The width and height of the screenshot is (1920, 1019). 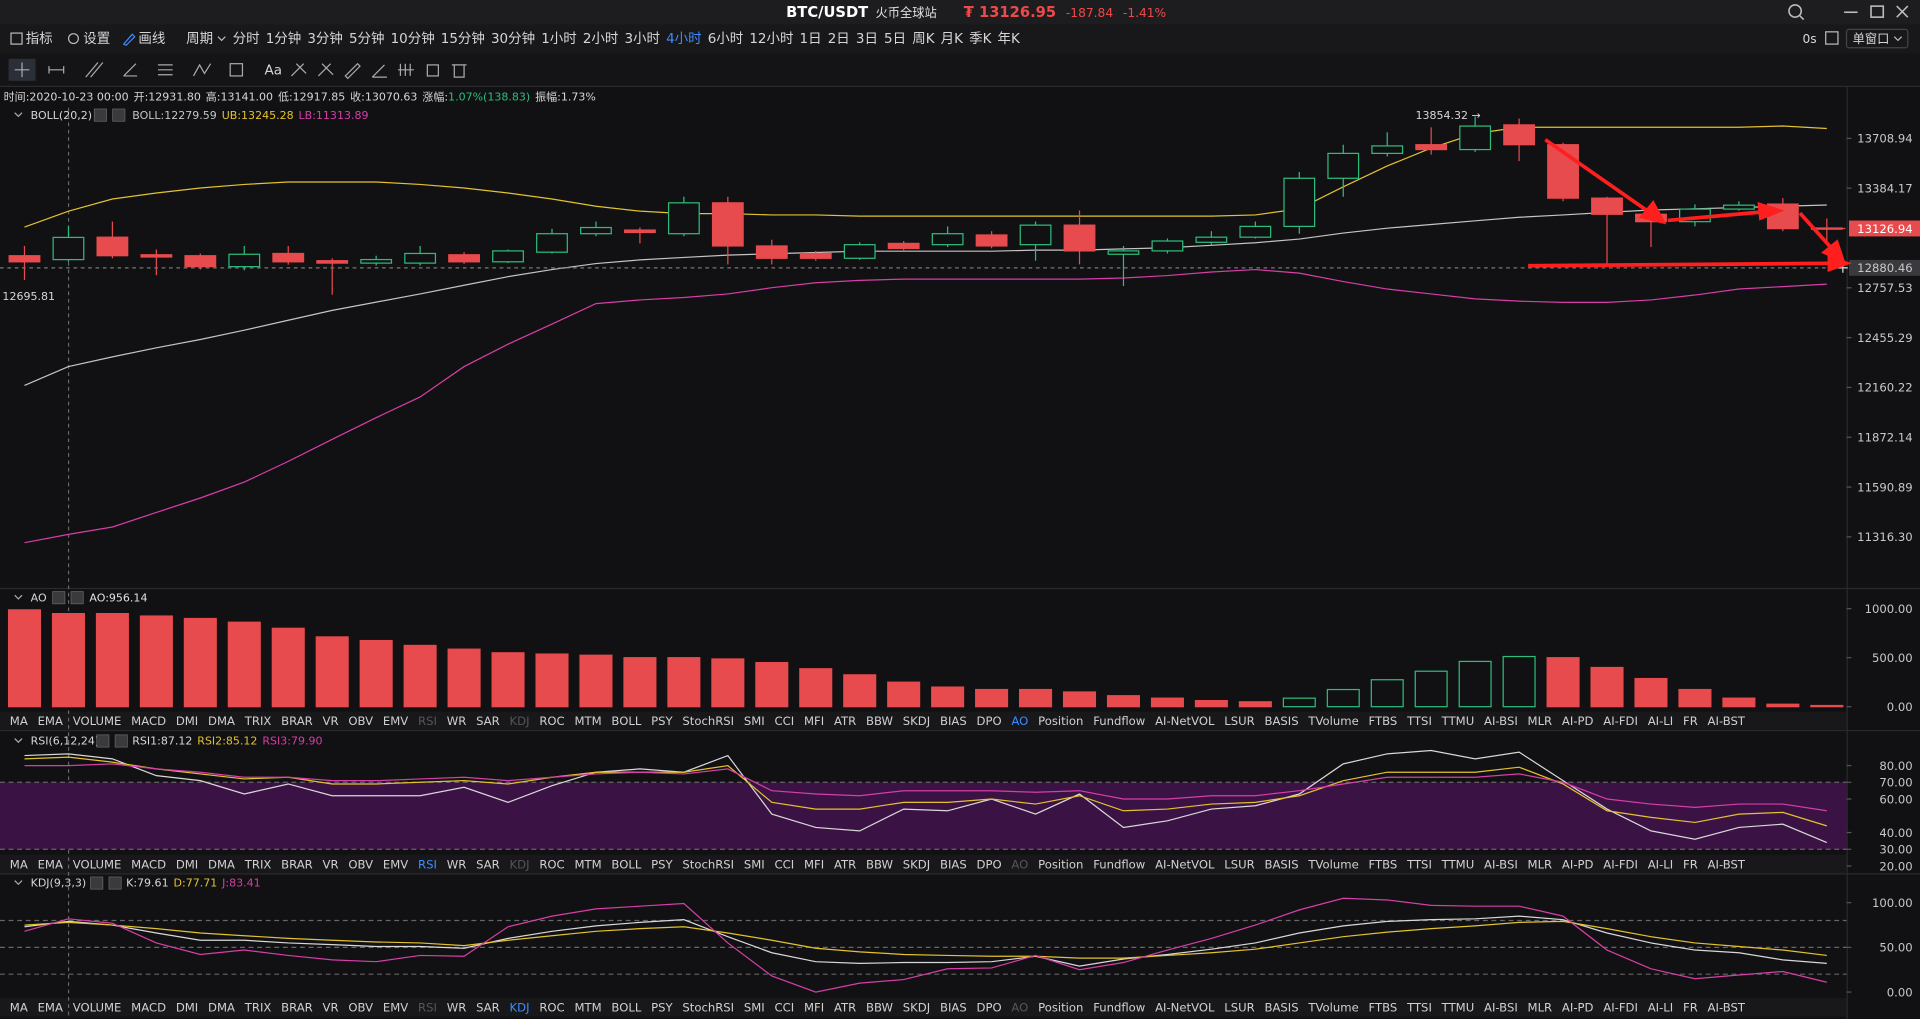 What do you see at coordinates (754, 864) in the screenshot?
I see `text-segment: SMI` at bounding box center [754, 864].